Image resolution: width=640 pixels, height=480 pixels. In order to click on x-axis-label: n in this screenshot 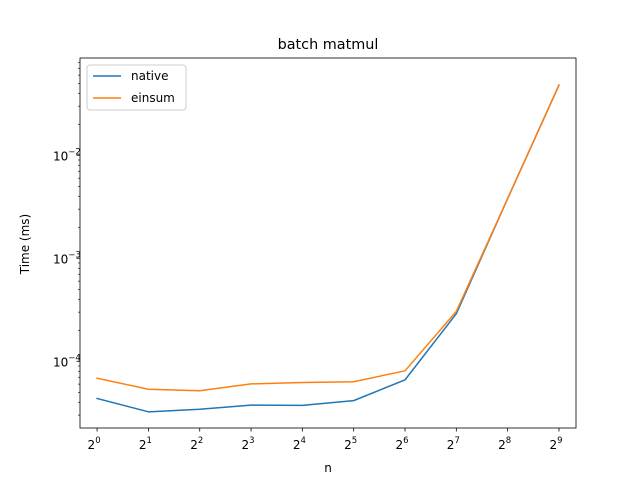, I will do `click(328, 468)`.